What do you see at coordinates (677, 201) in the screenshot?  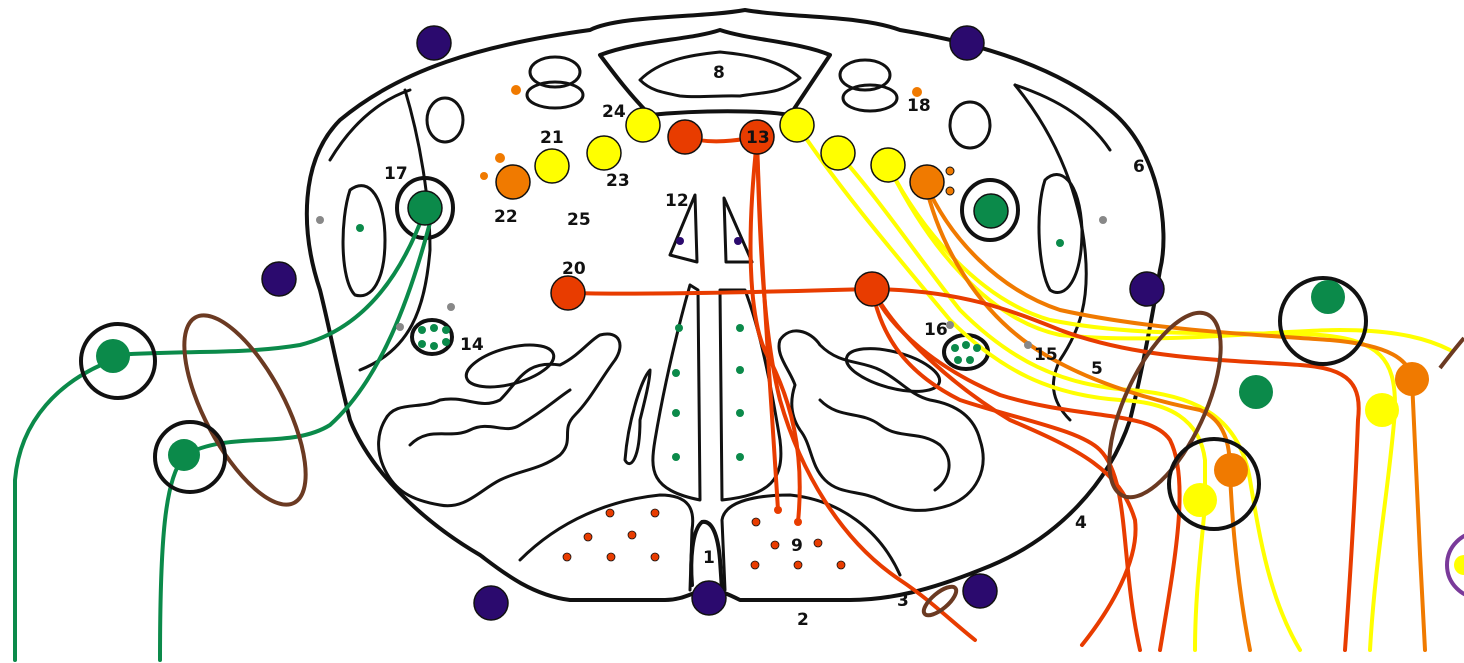 I see `label-12: 12` at bounding box center [677, 201].